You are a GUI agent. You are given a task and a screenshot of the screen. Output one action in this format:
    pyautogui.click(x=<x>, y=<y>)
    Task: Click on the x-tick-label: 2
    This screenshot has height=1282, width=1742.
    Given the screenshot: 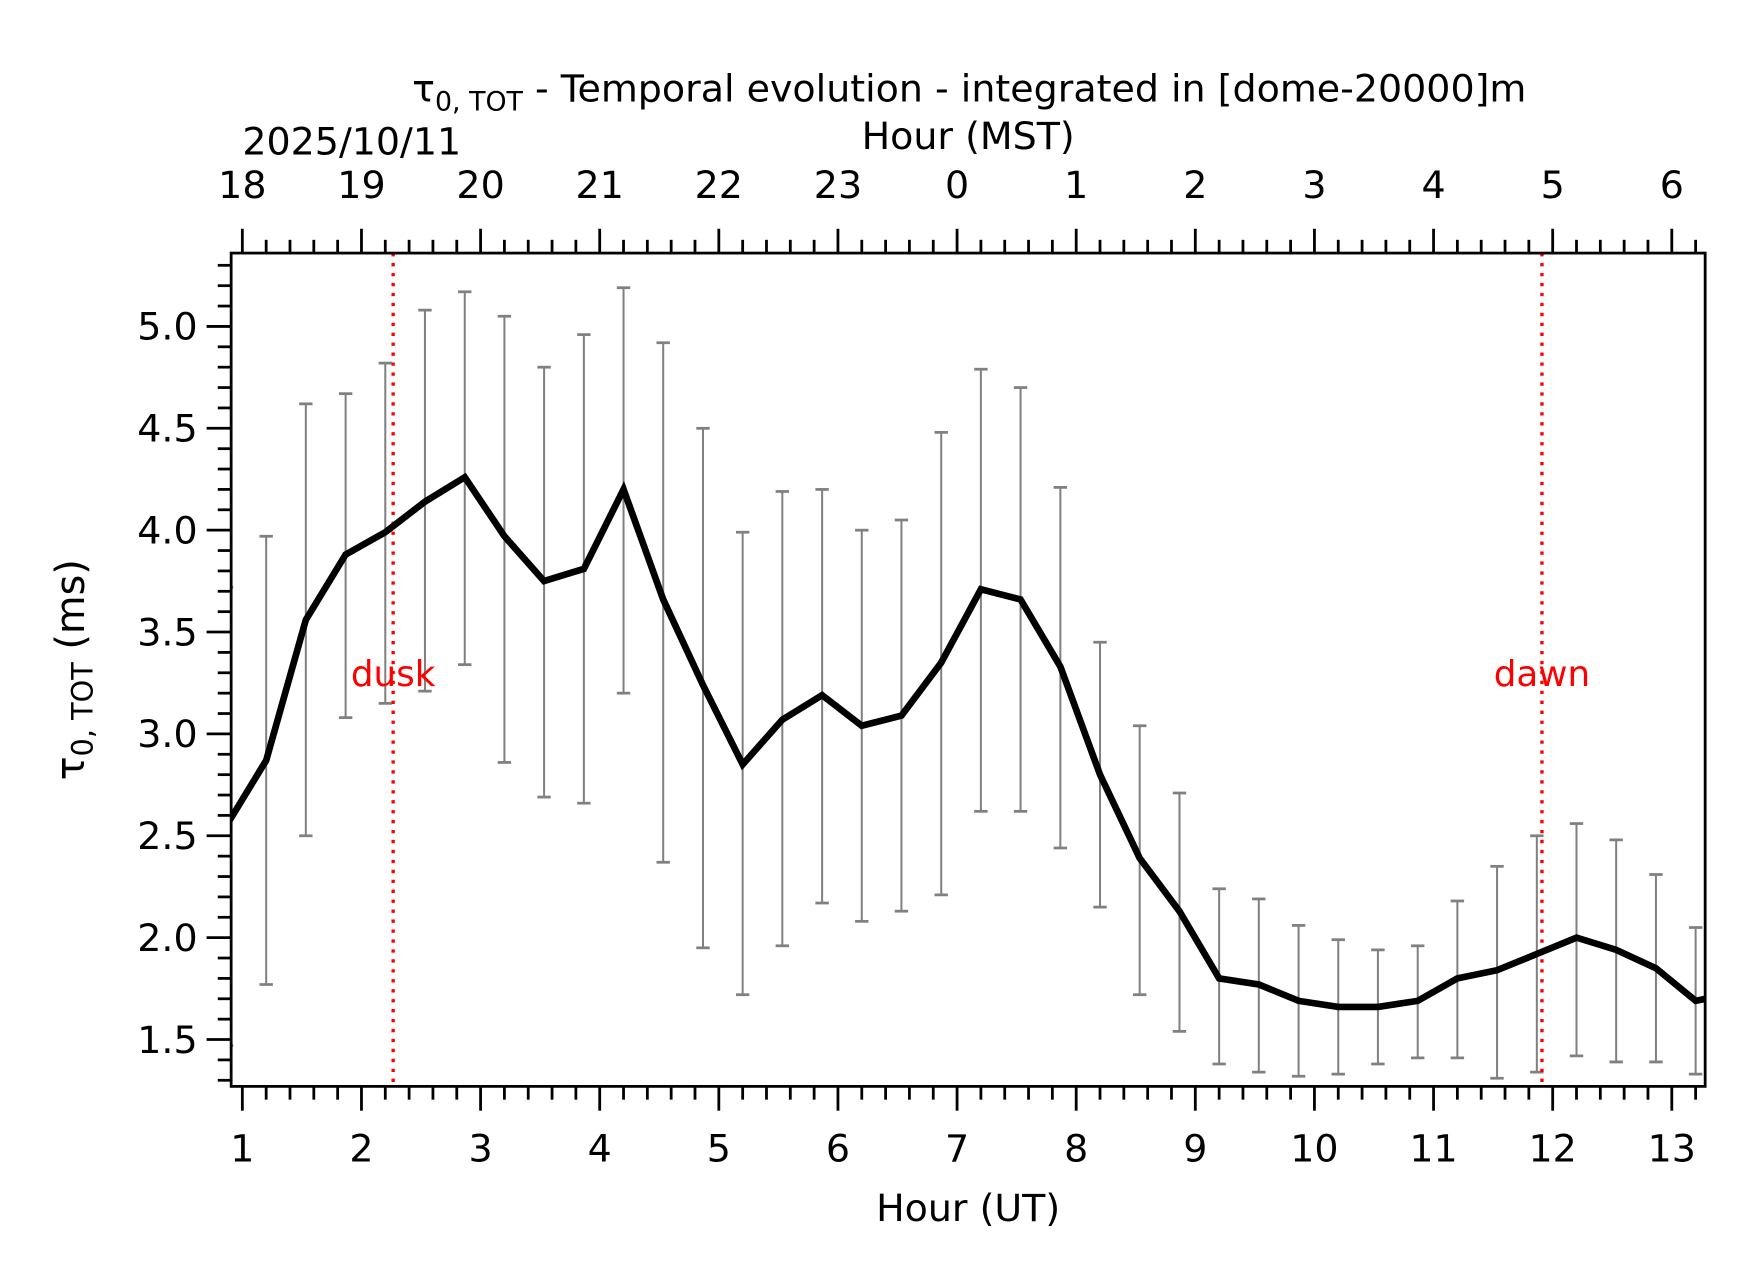 What is the action you would take?
    pyautogui.click(x=361, y=1149)
    